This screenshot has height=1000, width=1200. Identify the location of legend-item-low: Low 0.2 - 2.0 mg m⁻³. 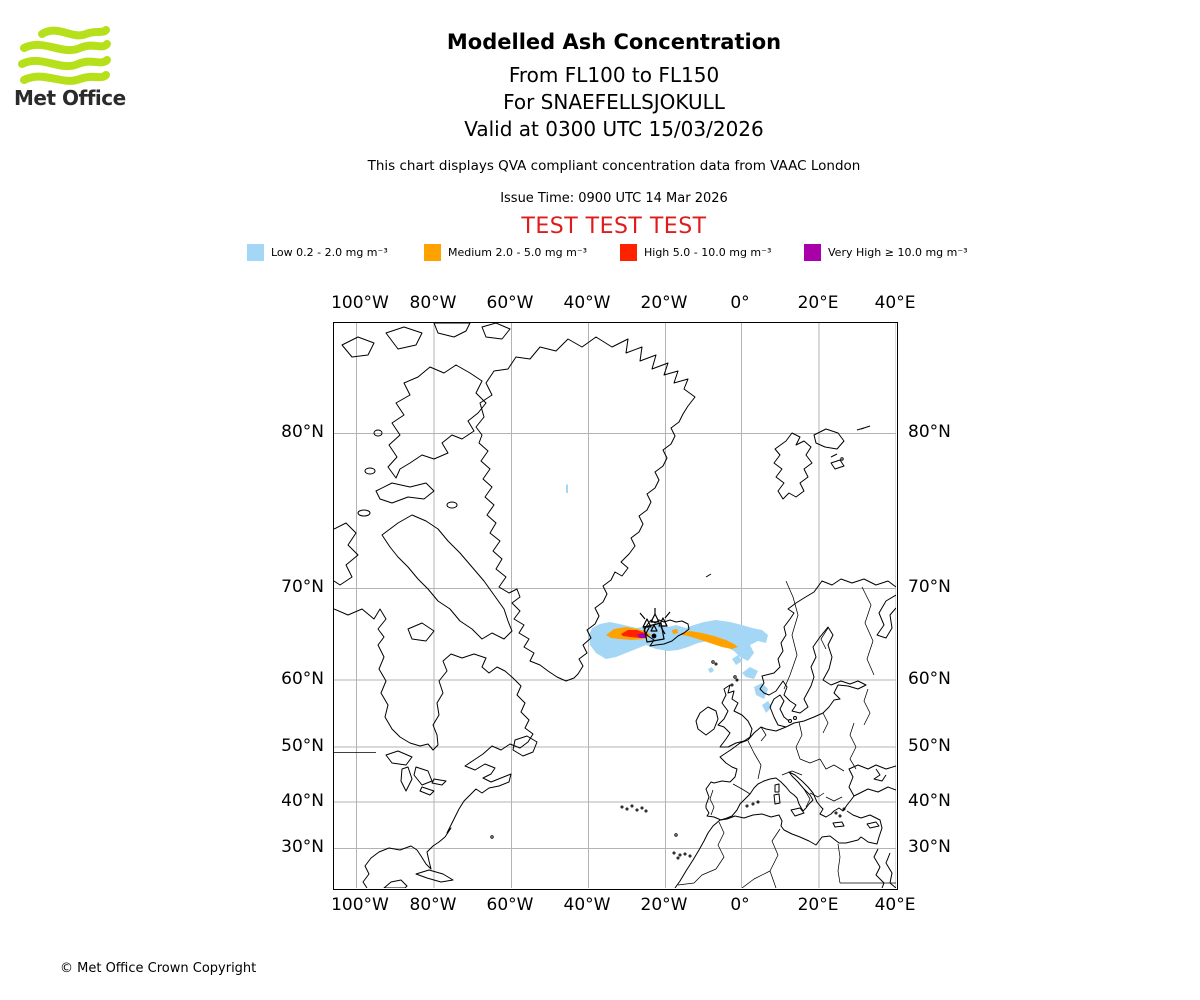
(317, 252).